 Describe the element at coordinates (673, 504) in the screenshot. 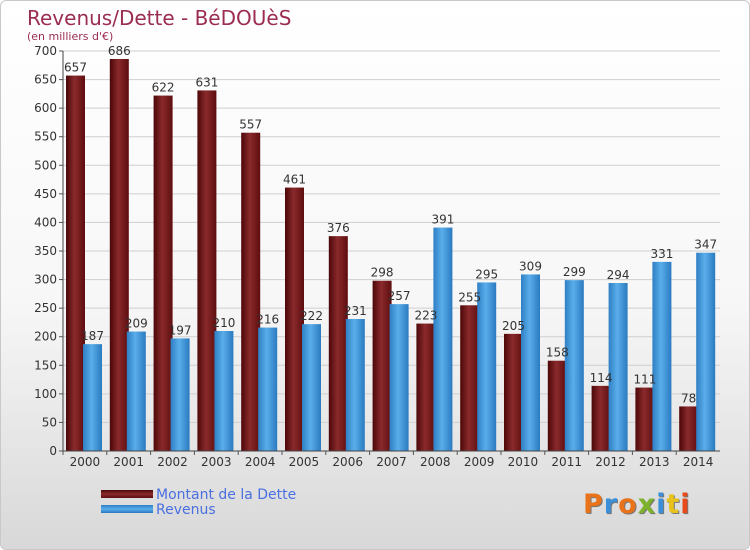

I see `logo-letter: t` at that location.